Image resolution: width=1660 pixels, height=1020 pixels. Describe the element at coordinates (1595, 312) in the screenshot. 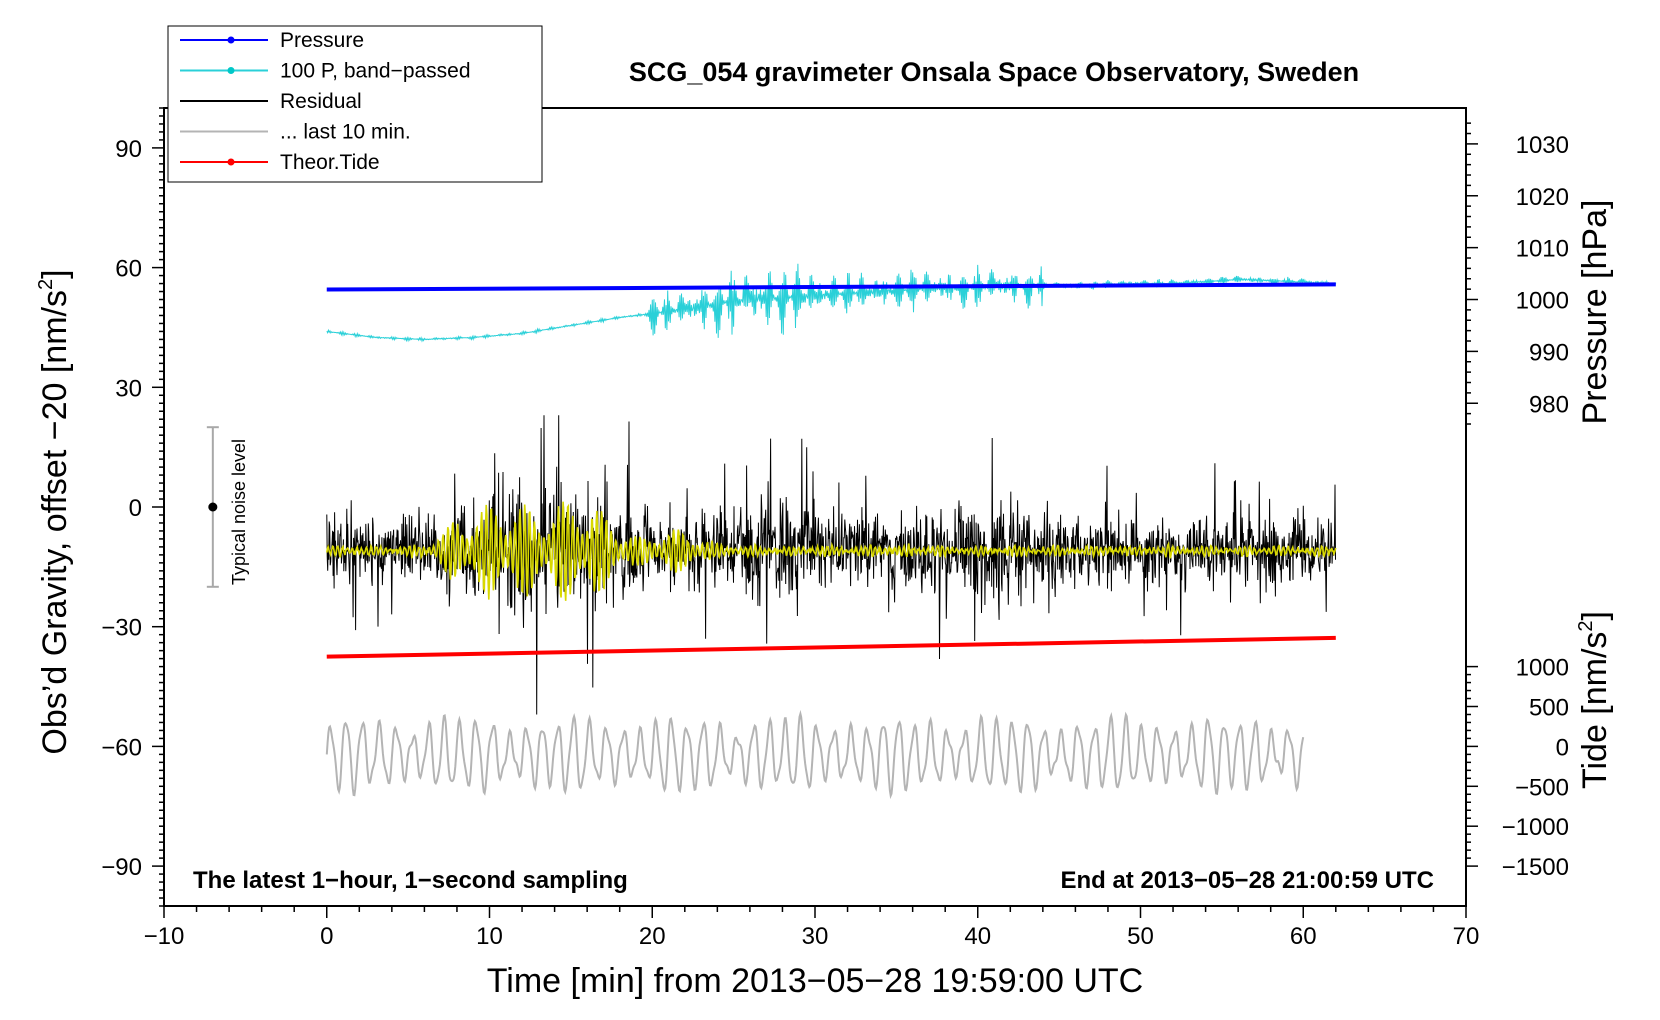

I see `y-axis-pressure-title: Pressure [hPa]` at that location.